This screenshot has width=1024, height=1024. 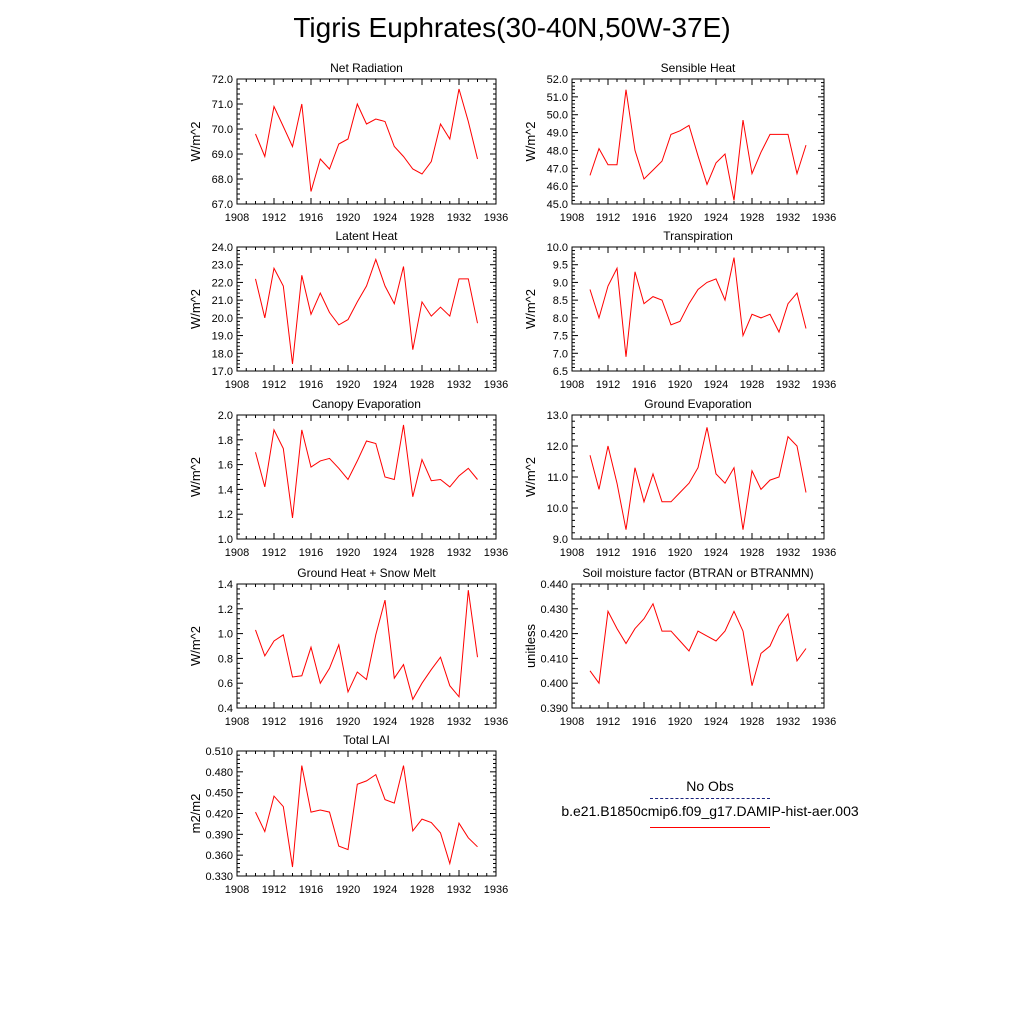 I want to click on y-tick-label: 12.0, so click(x=557, y=447).